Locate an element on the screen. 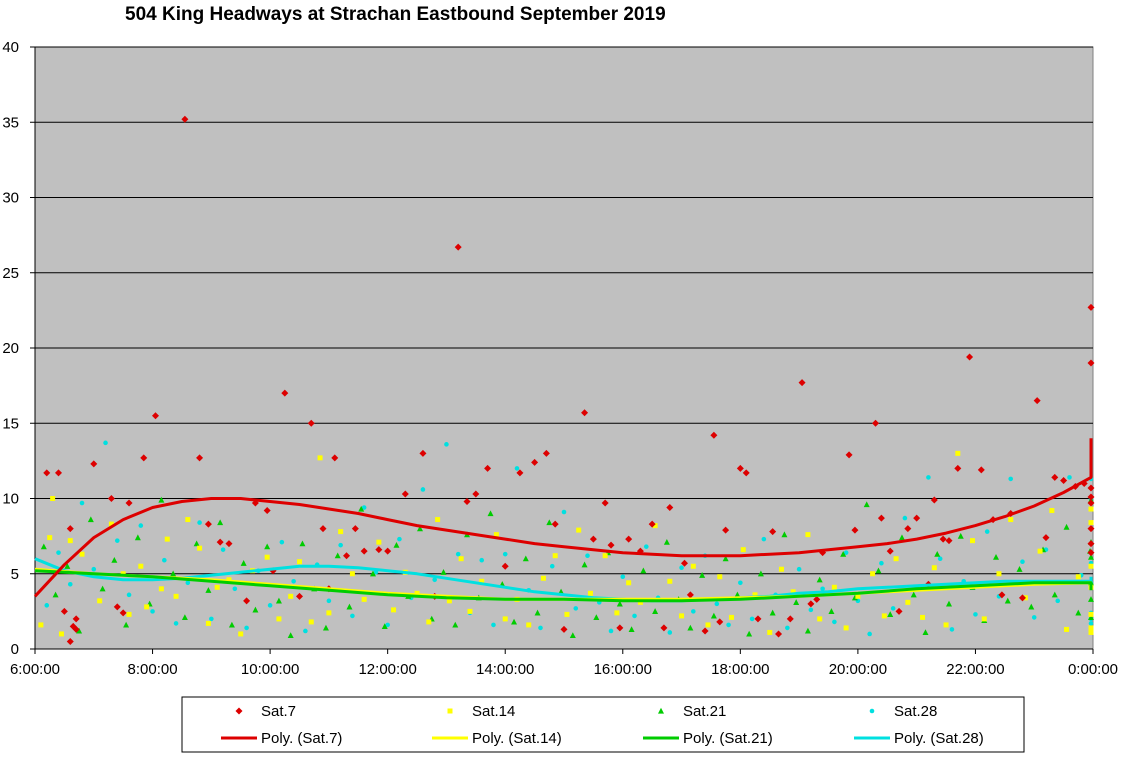 The image size is (1132, 763). x-tick-label: 16:00:00 is located at coordinates (623, 669).